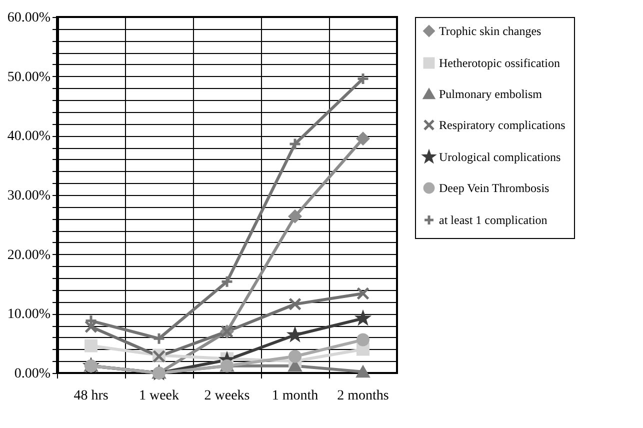 The width and height of the screenshot is (643, 428). Describe the element at coordinates (494, 188) in the screenshot. I see `legend-label: Deep Vein Thrombosis` at that location.